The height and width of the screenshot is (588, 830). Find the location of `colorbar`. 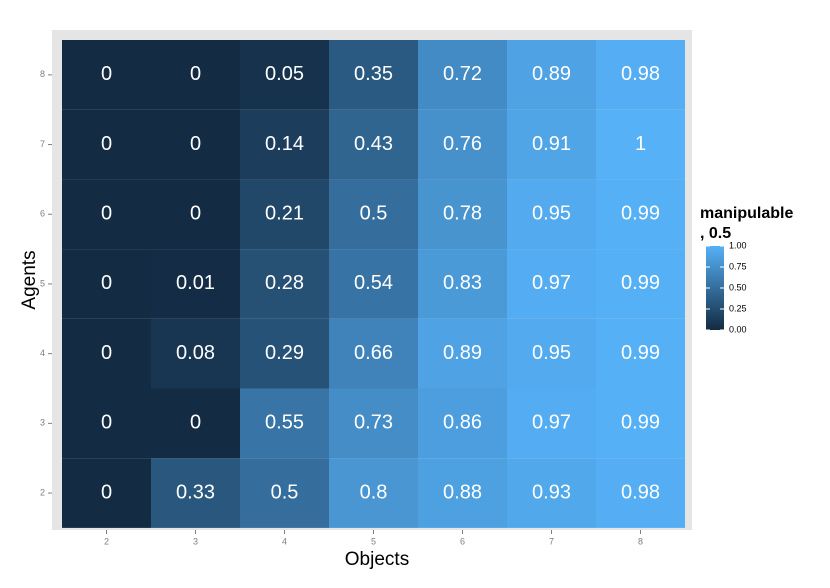

colorbar is located at coordinates (715, 288).